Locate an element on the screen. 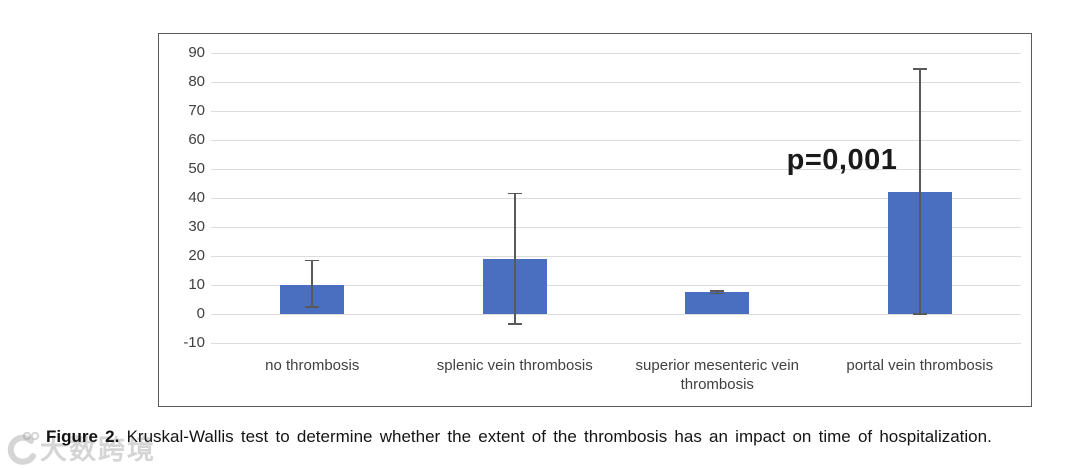 Image resolution: width=1080 pixels, height=468 pixels. x-axis-label: no thrombosis is located at coordinates (312, 365).